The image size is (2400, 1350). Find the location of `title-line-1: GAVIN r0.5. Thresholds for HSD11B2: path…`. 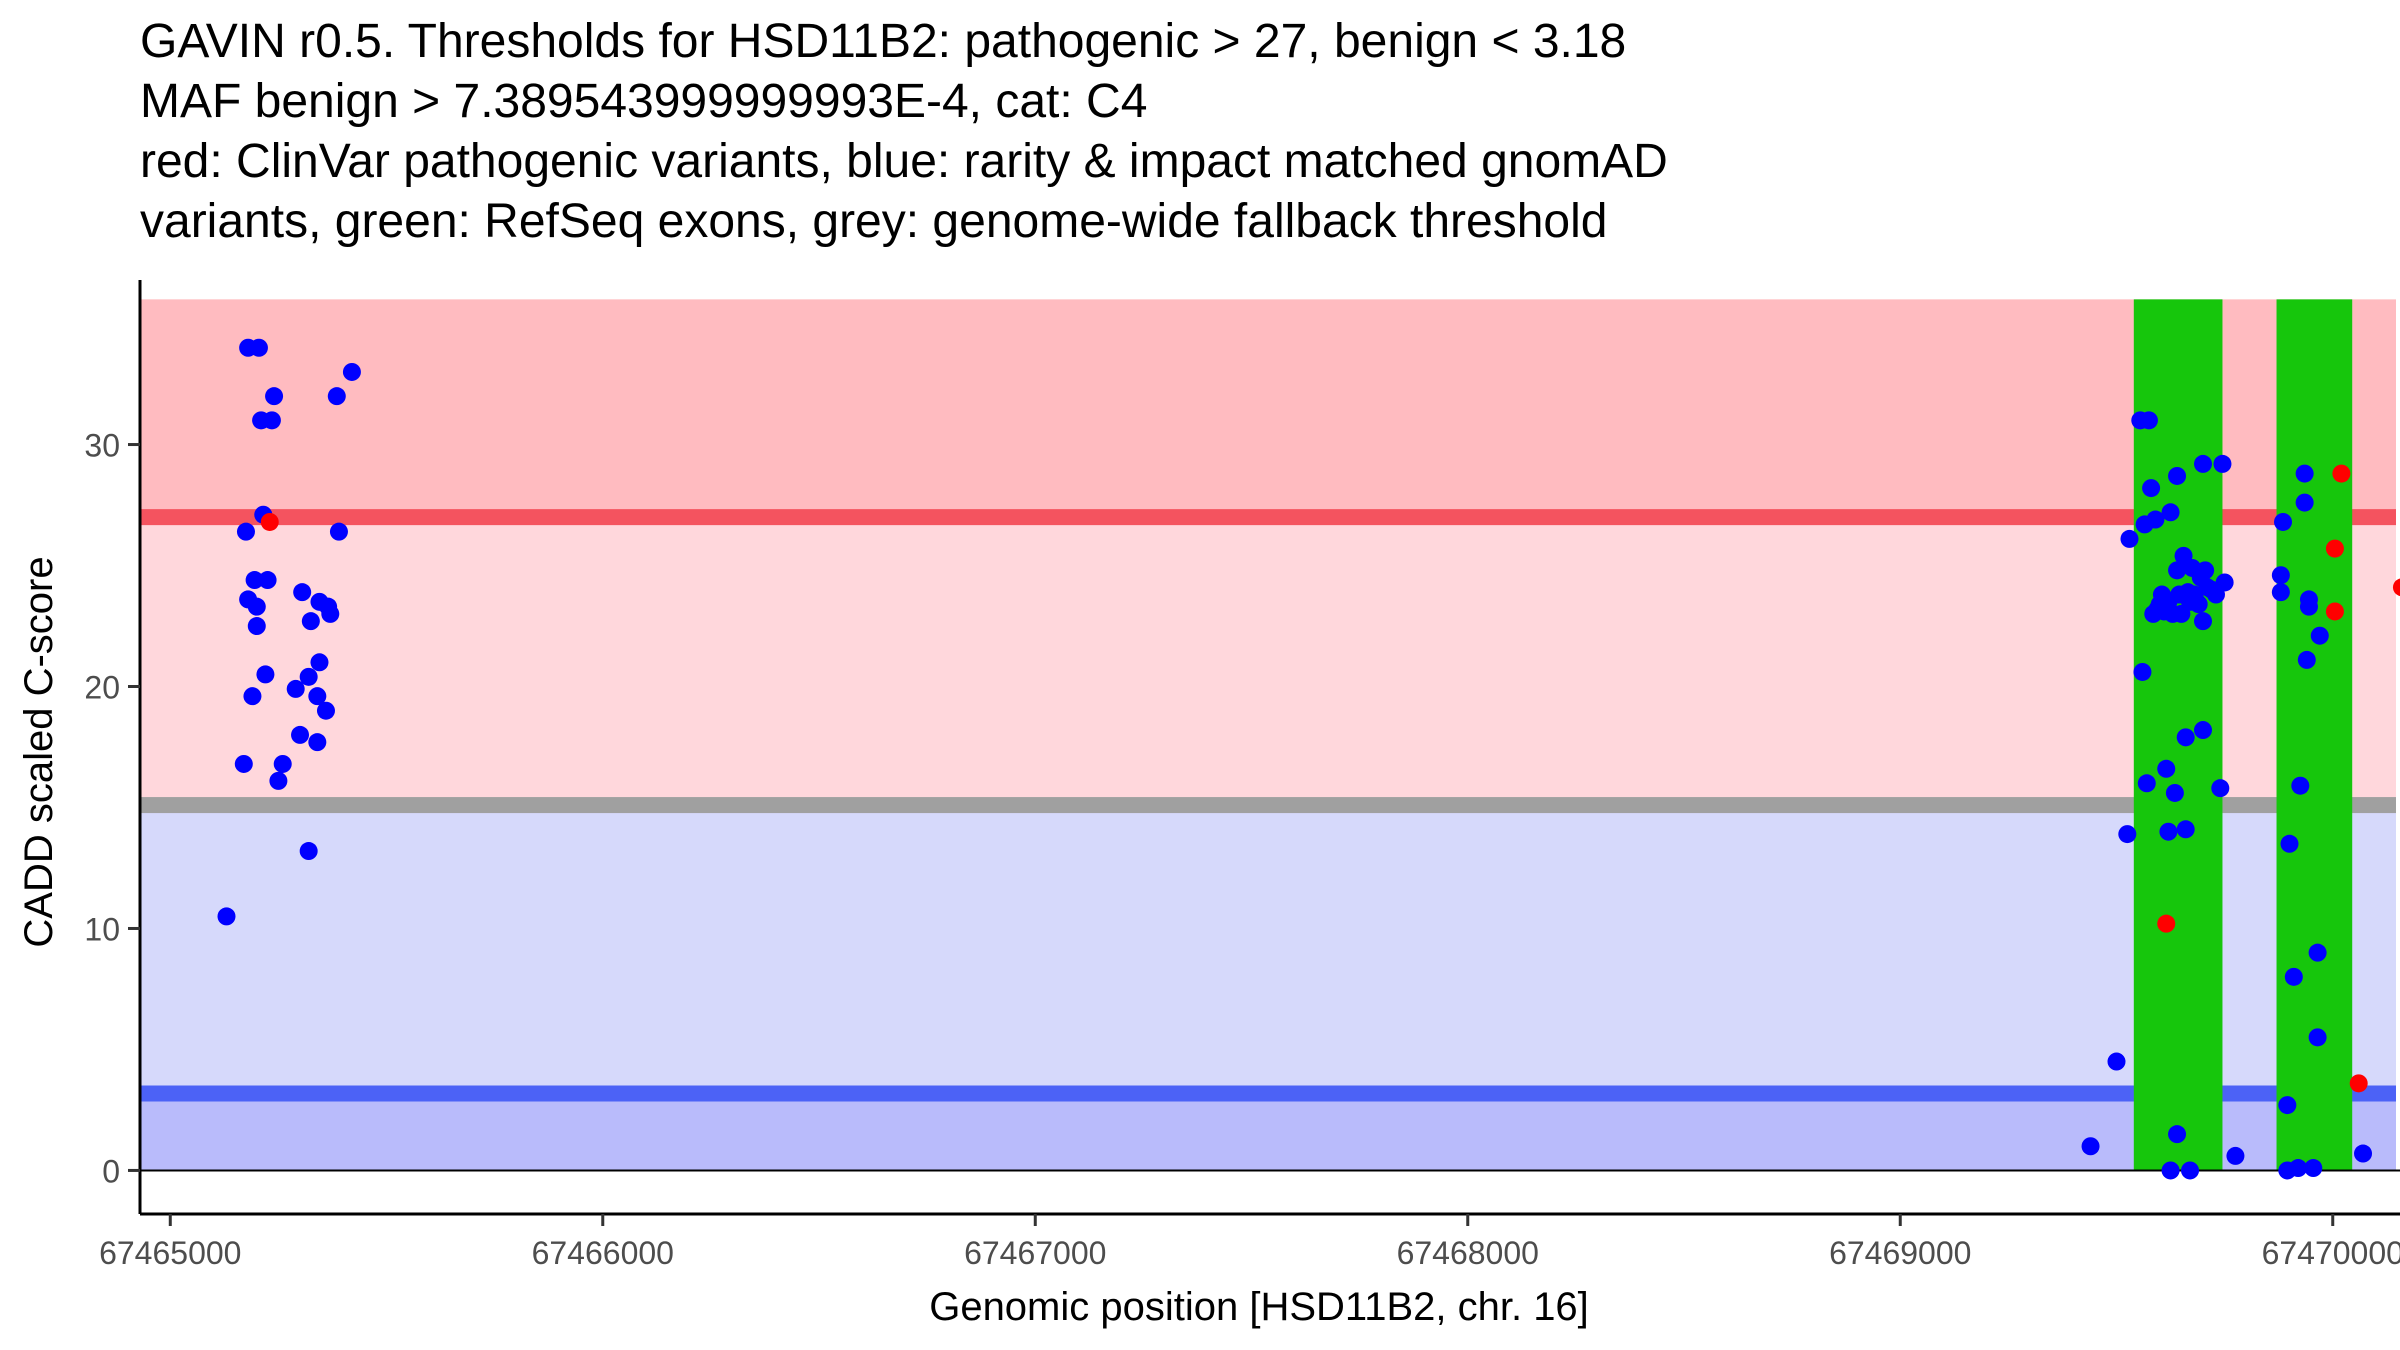

title-line-1: GAVIN r0.5. Thresholds for HSD11B2: path… is located at coordinates (883, 41).